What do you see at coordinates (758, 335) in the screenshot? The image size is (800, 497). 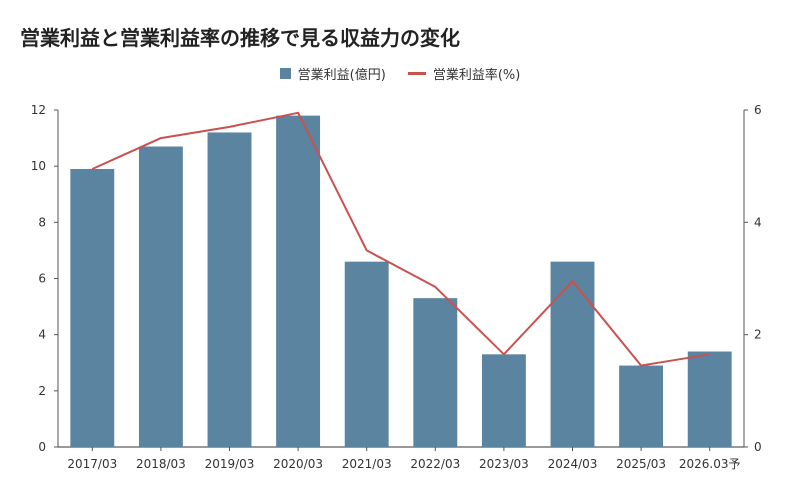 I see `y-right-tick-label: 2` at bounding box center [758, 335].